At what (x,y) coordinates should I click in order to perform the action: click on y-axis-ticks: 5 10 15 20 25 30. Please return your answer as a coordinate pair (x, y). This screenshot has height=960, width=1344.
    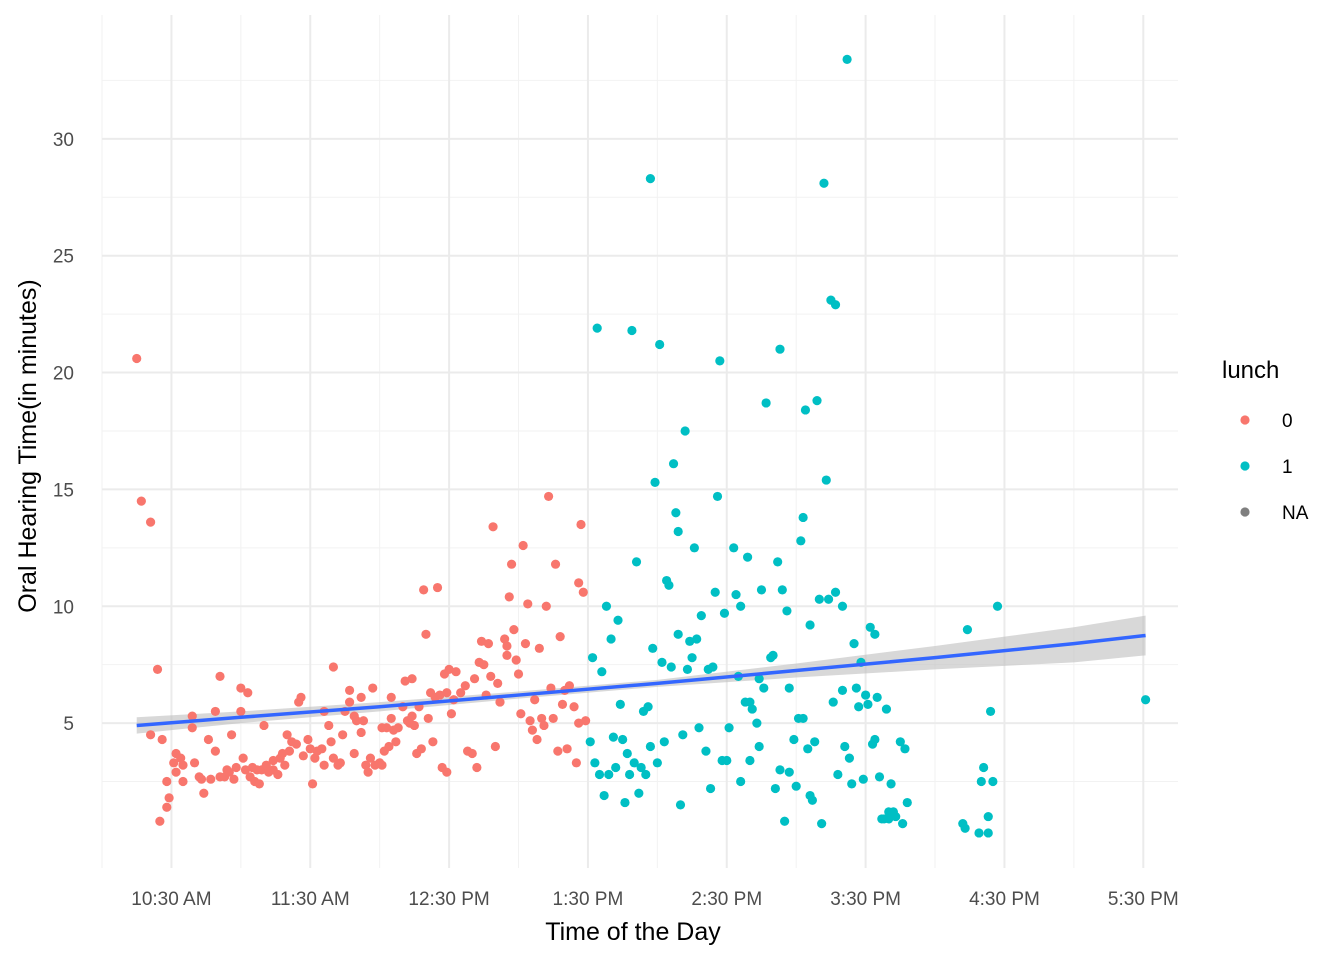
    Looking at the image, I should click on (63, 432).